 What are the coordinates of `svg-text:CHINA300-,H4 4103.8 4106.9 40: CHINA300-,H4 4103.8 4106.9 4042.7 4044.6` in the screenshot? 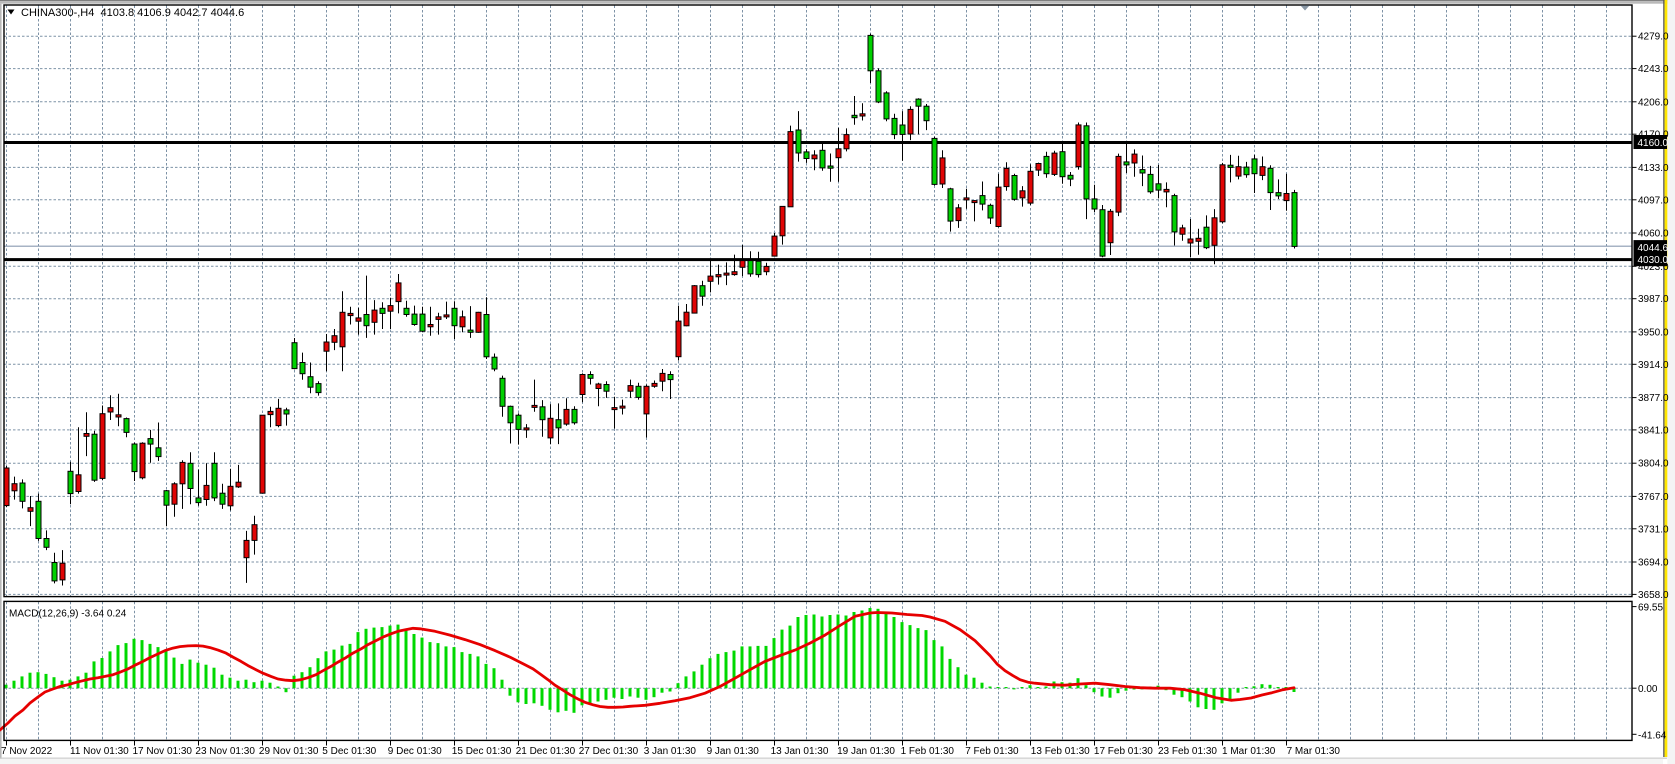 It's located at (132, 13).